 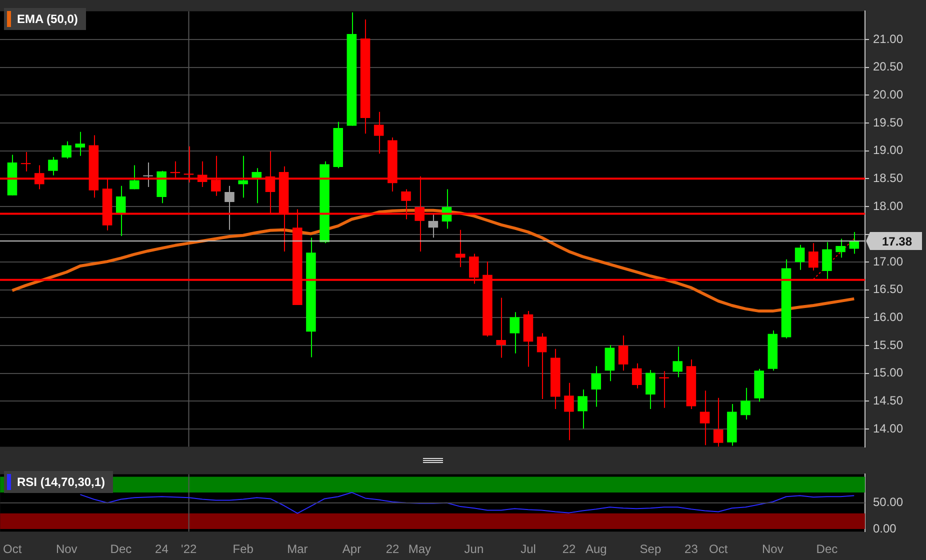 I want to click on y-tick-label: 20.00, so click(x=888, y=95).